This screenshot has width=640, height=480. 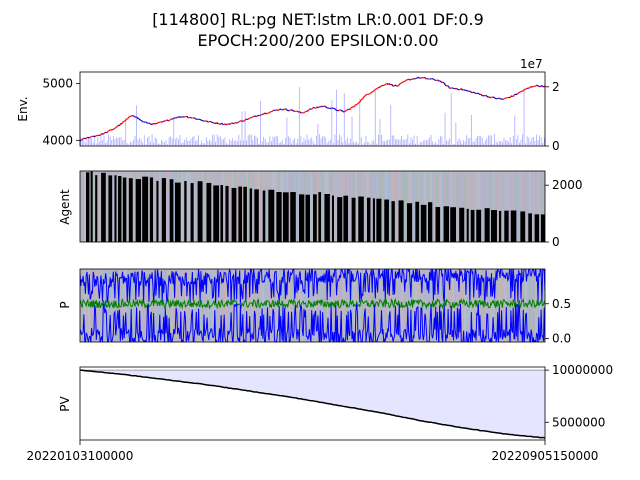 I want to click on agent-hold-bars, so click(x=315, y=206).